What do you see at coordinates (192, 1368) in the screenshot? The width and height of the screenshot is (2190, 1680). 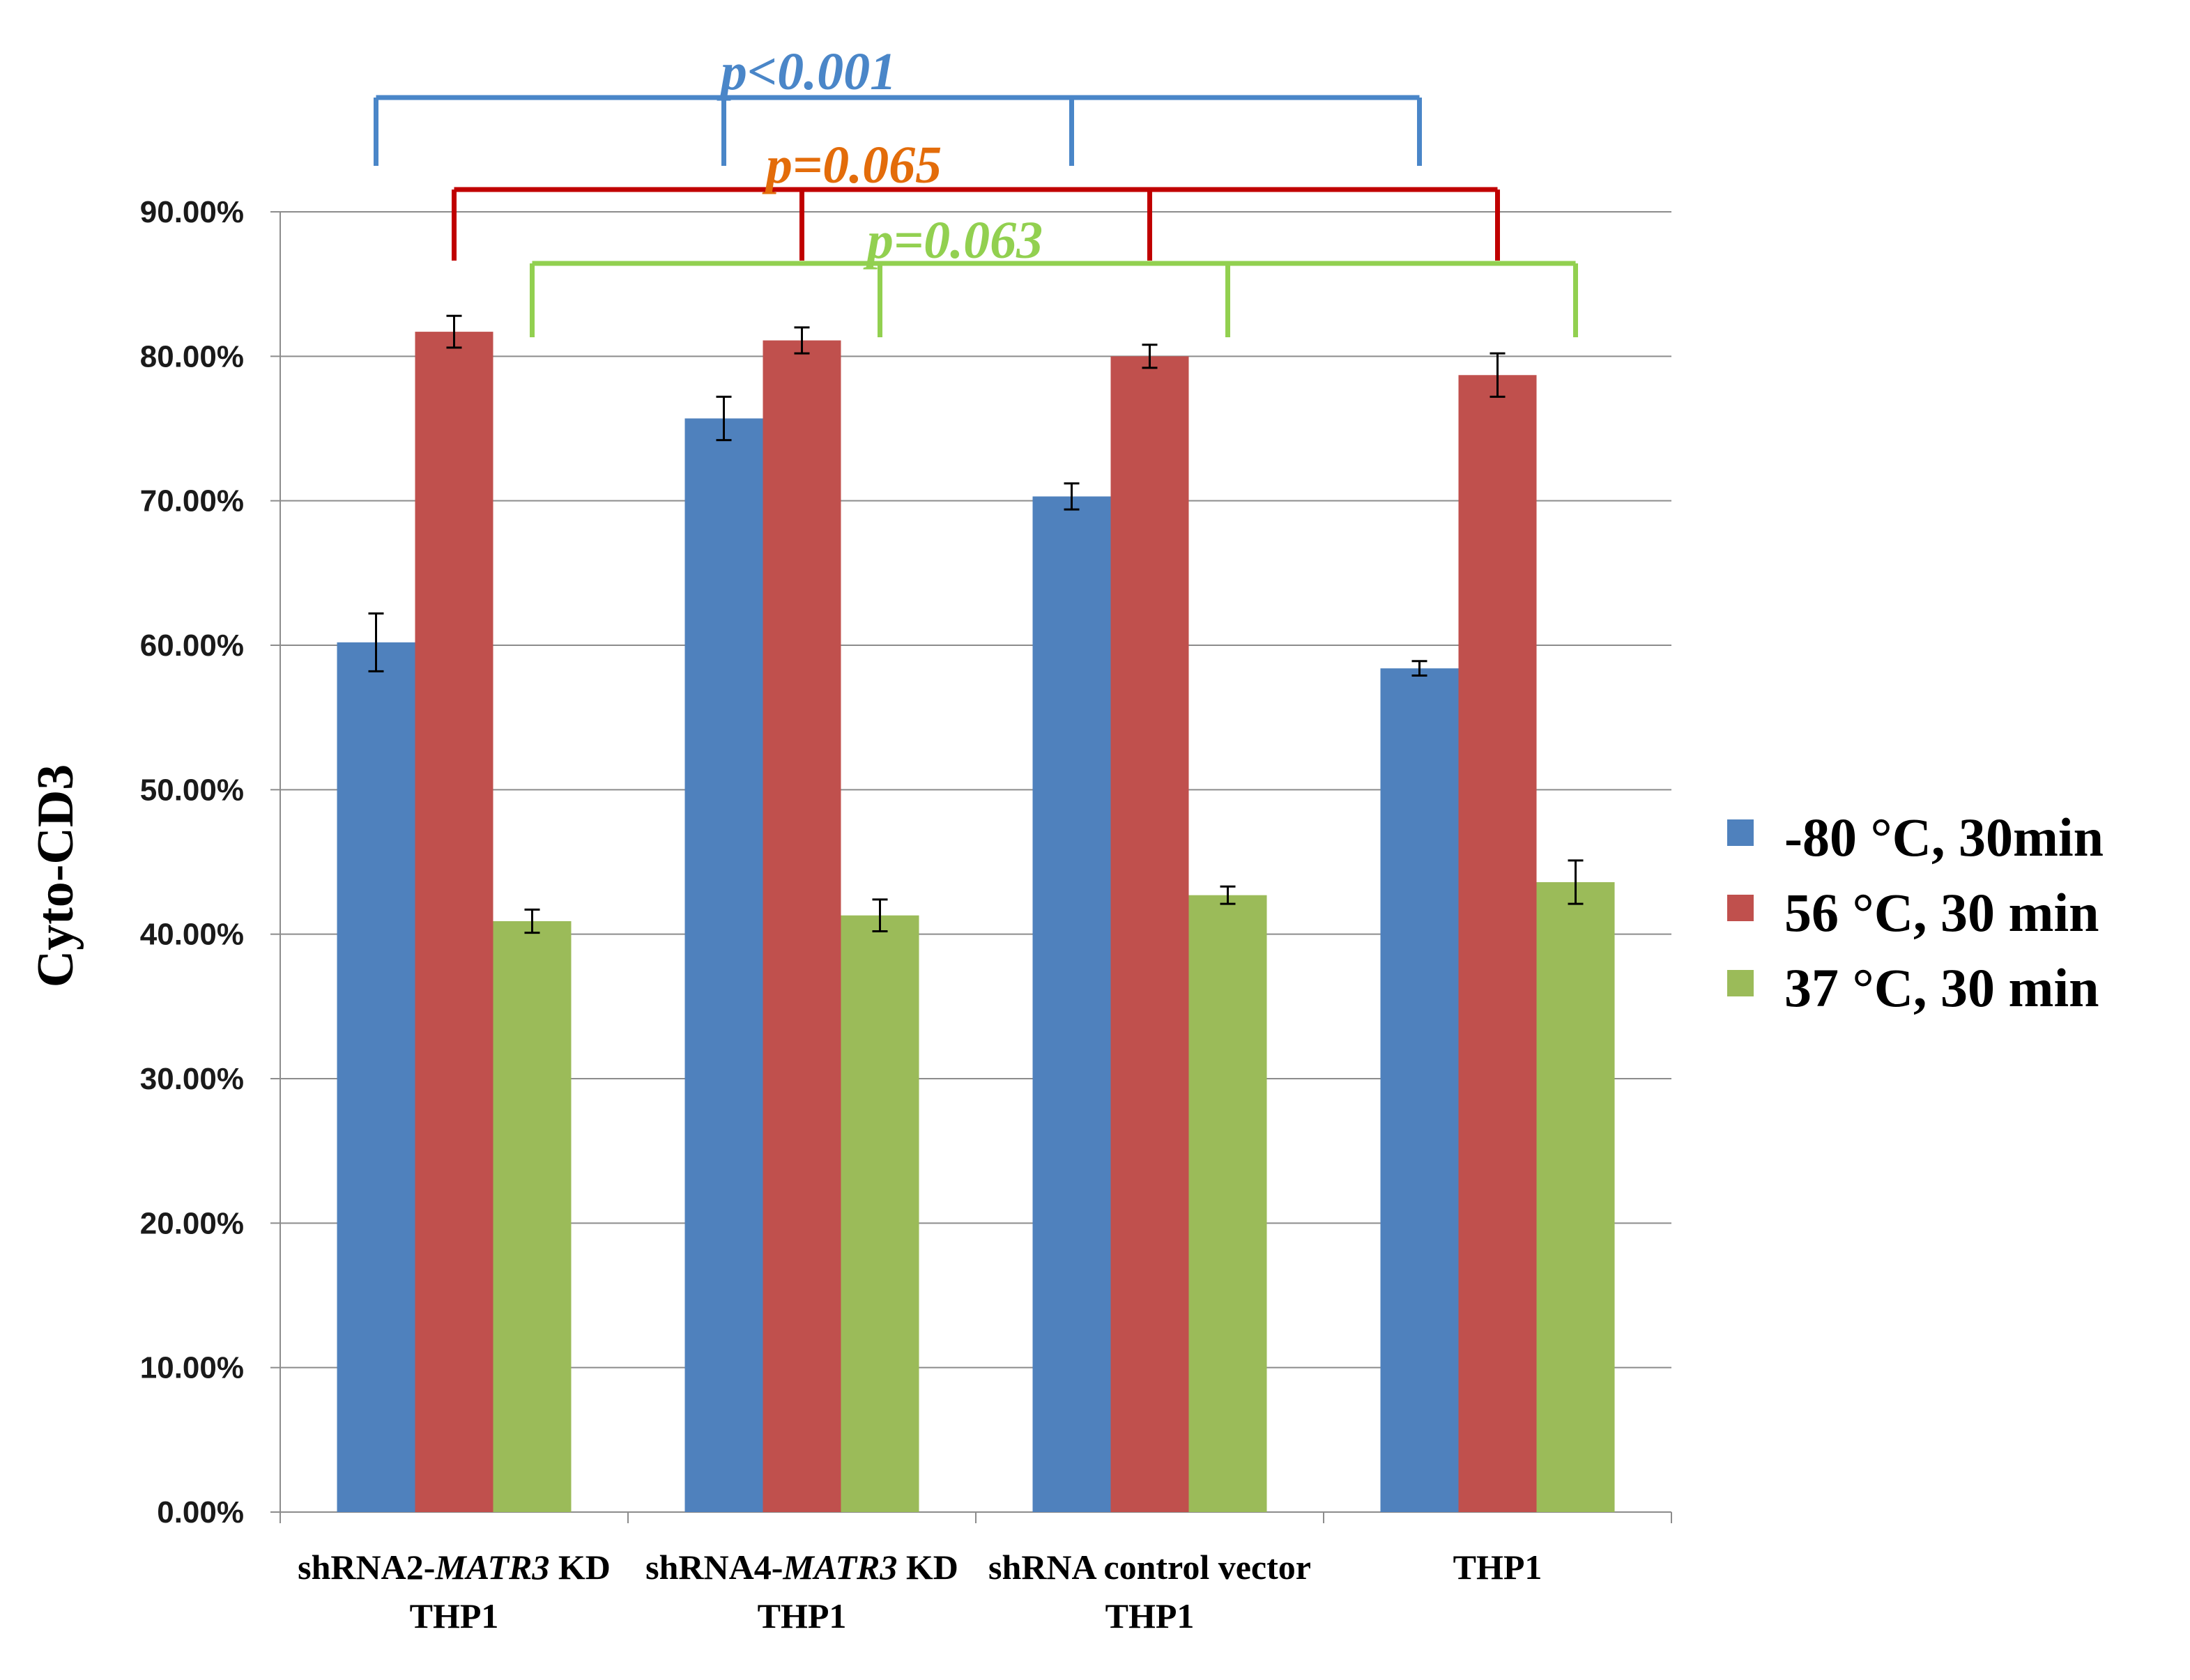 I see `y-tick-label: 10.00%` at bounding box center [192, 1368].